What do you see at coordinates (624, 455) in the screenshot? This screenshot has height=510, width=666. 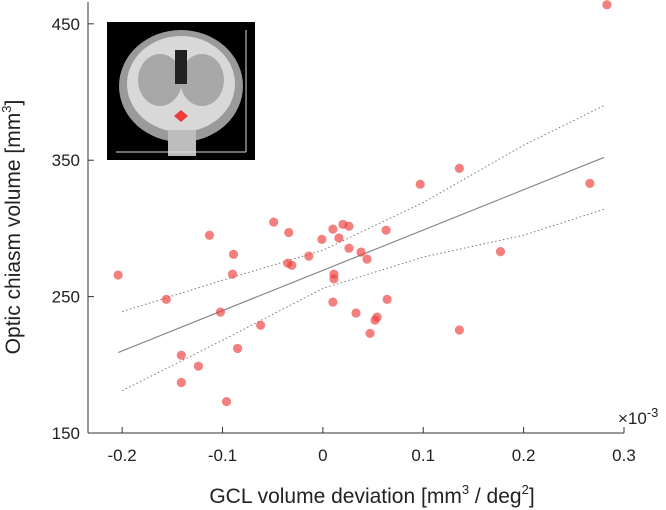 I see `x-tick-label: 0.3` at bounding box center [624, 455].